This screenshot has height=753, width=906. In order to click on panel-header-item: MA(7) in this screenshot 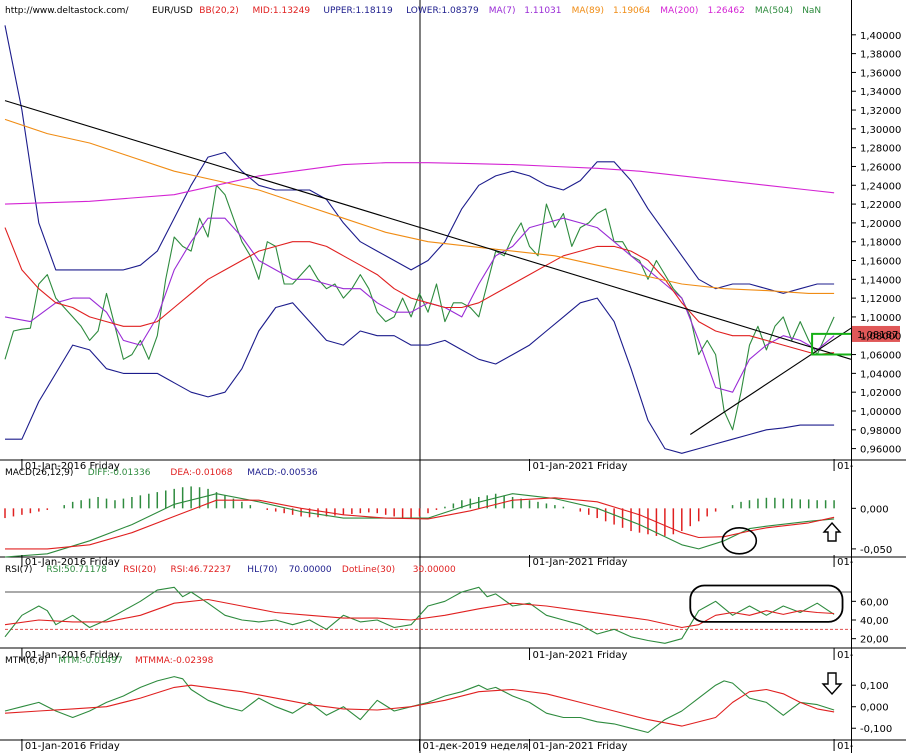, I will do `click(502, 11)`.